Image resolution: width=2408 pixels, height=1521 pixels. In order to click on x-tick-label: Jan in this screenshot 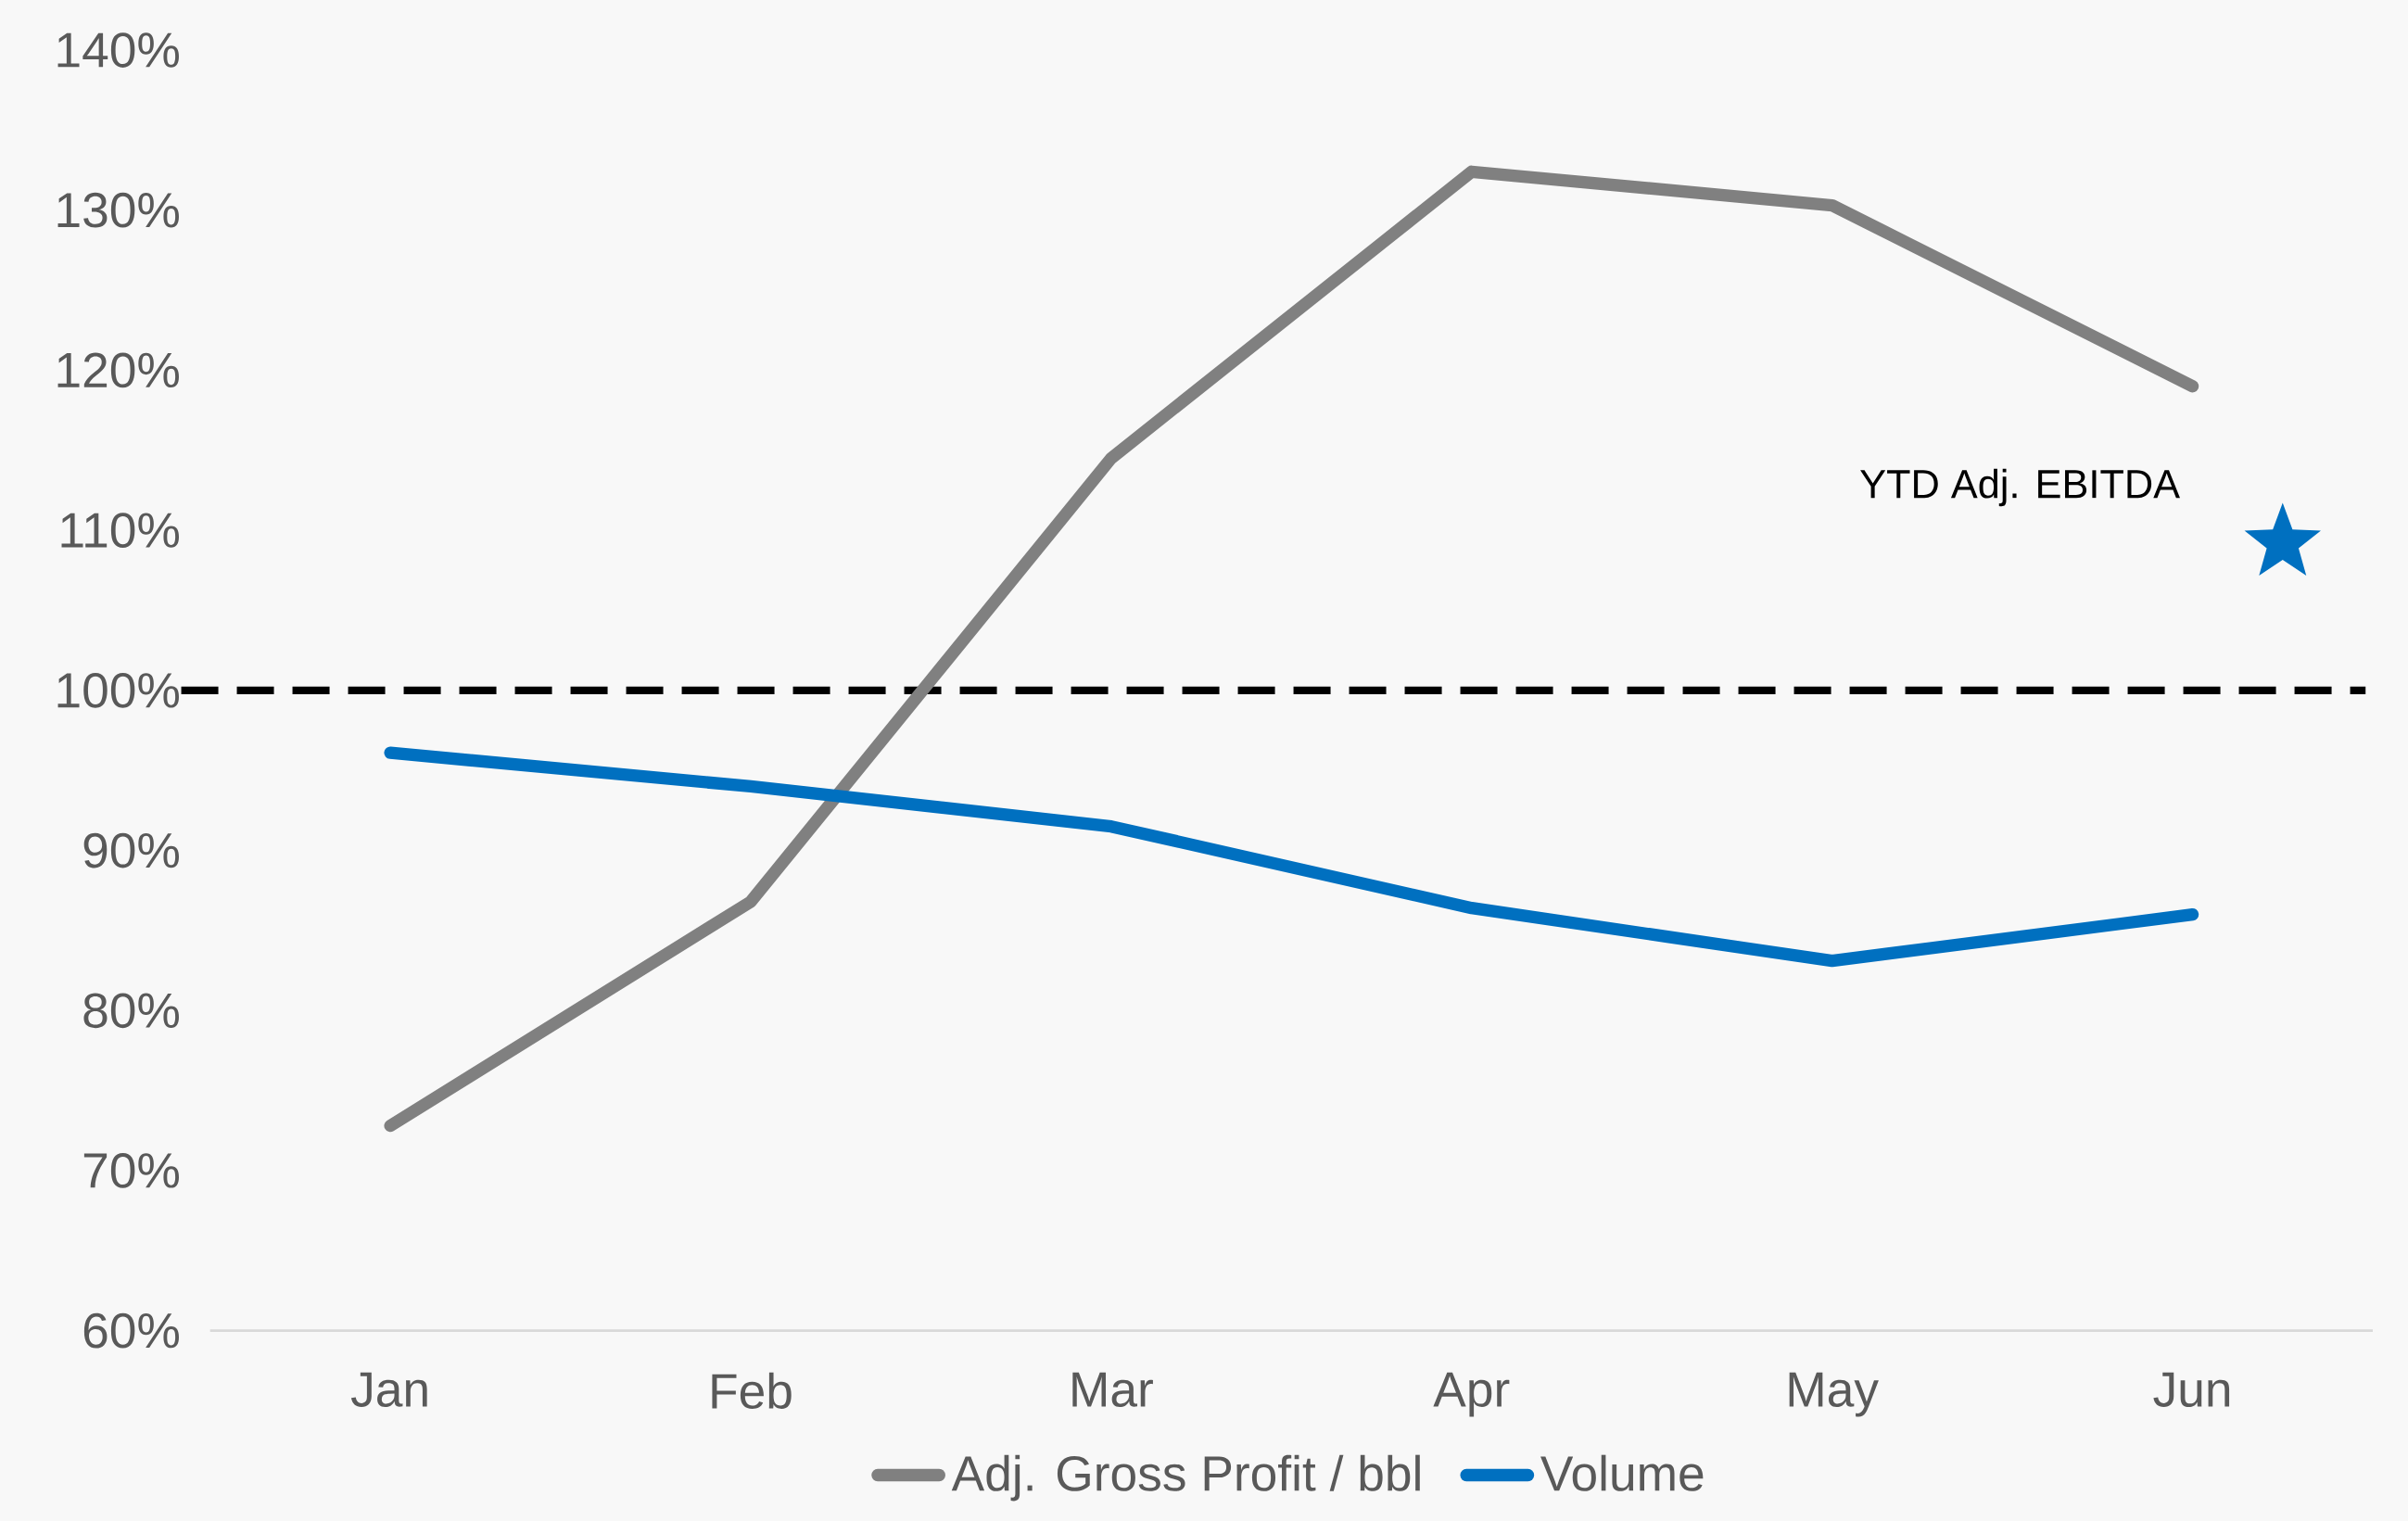, I will do `click(388, 1389)`.